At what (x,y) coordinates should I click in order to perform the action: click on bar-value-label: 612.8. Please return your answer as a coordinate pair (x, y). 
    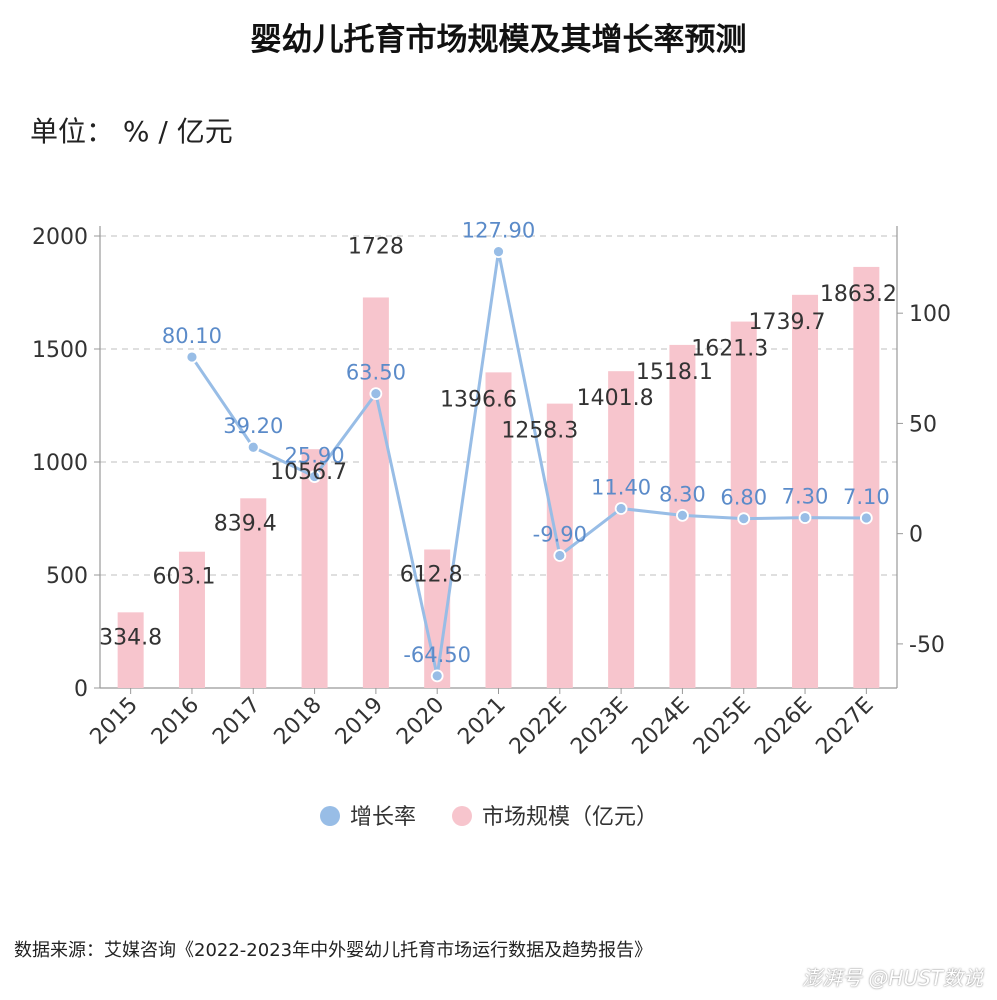
    Looking at the image, I should click on (431, 575).